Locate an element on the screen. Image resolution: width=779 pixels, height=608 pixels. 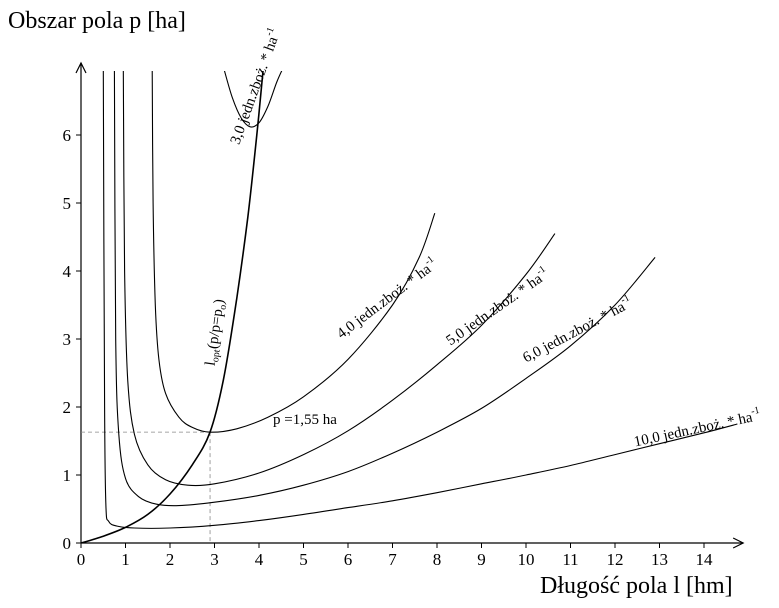
curve-5-0-label: 5,0 jedn.zboż. * ha-1 is located at coordinates (497, 306).